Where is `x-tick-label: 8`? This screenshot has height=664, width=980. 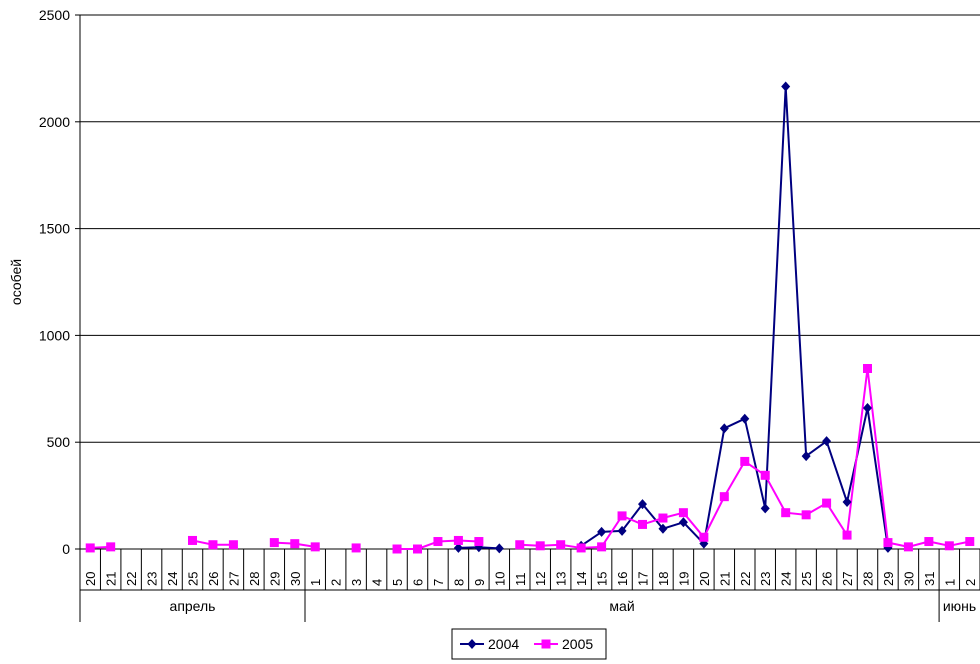
x-tick-label: 8 is located at coordinates (458, 582).